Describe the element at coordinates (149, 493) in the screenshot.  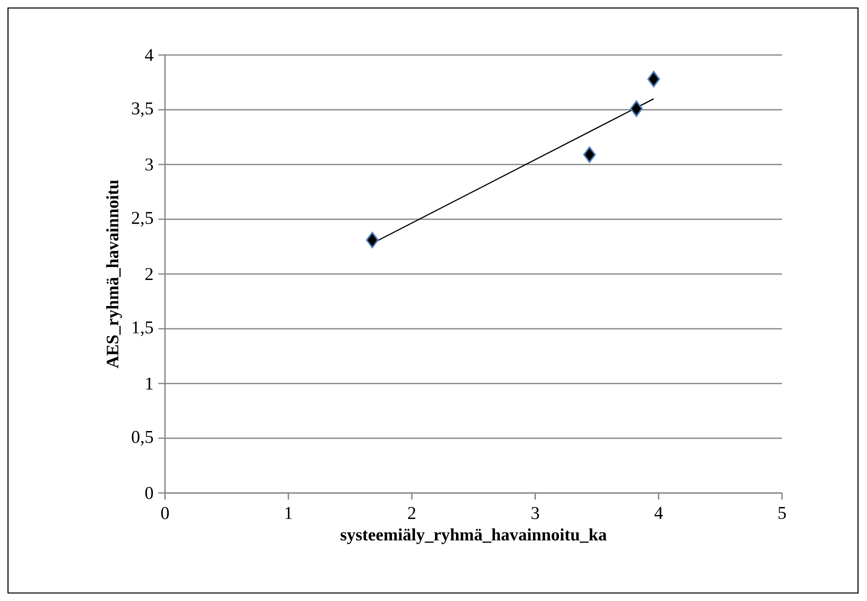
I see `y-tick-label: 0` at that location.